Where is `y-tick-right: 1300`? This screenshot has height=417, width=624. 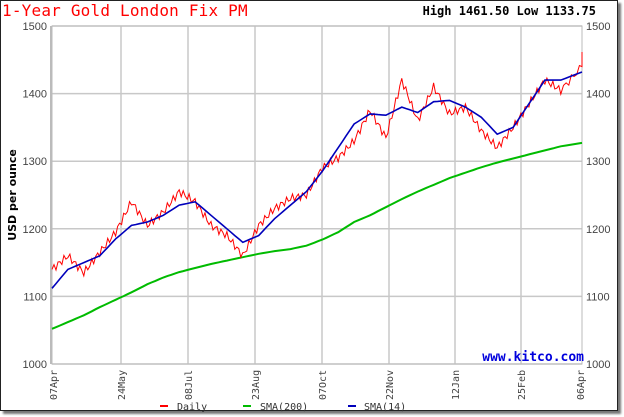 y-tick-right: 1300 is located at coordinates (598, 162).